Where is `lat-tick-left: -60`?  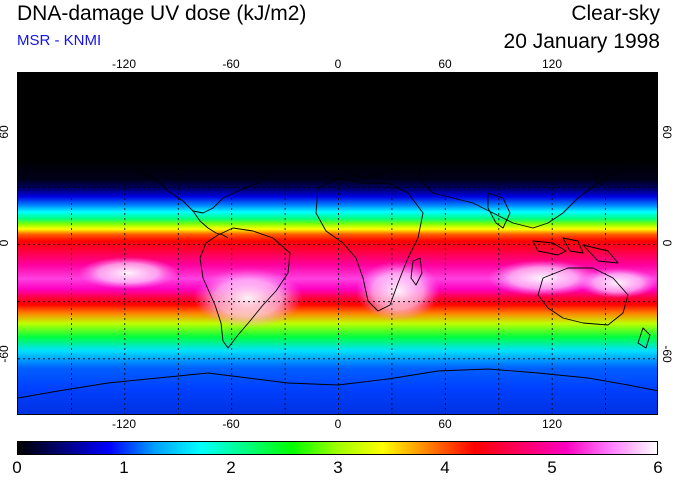
lat-tick-left: -60 is located at coordinates (5, 354).